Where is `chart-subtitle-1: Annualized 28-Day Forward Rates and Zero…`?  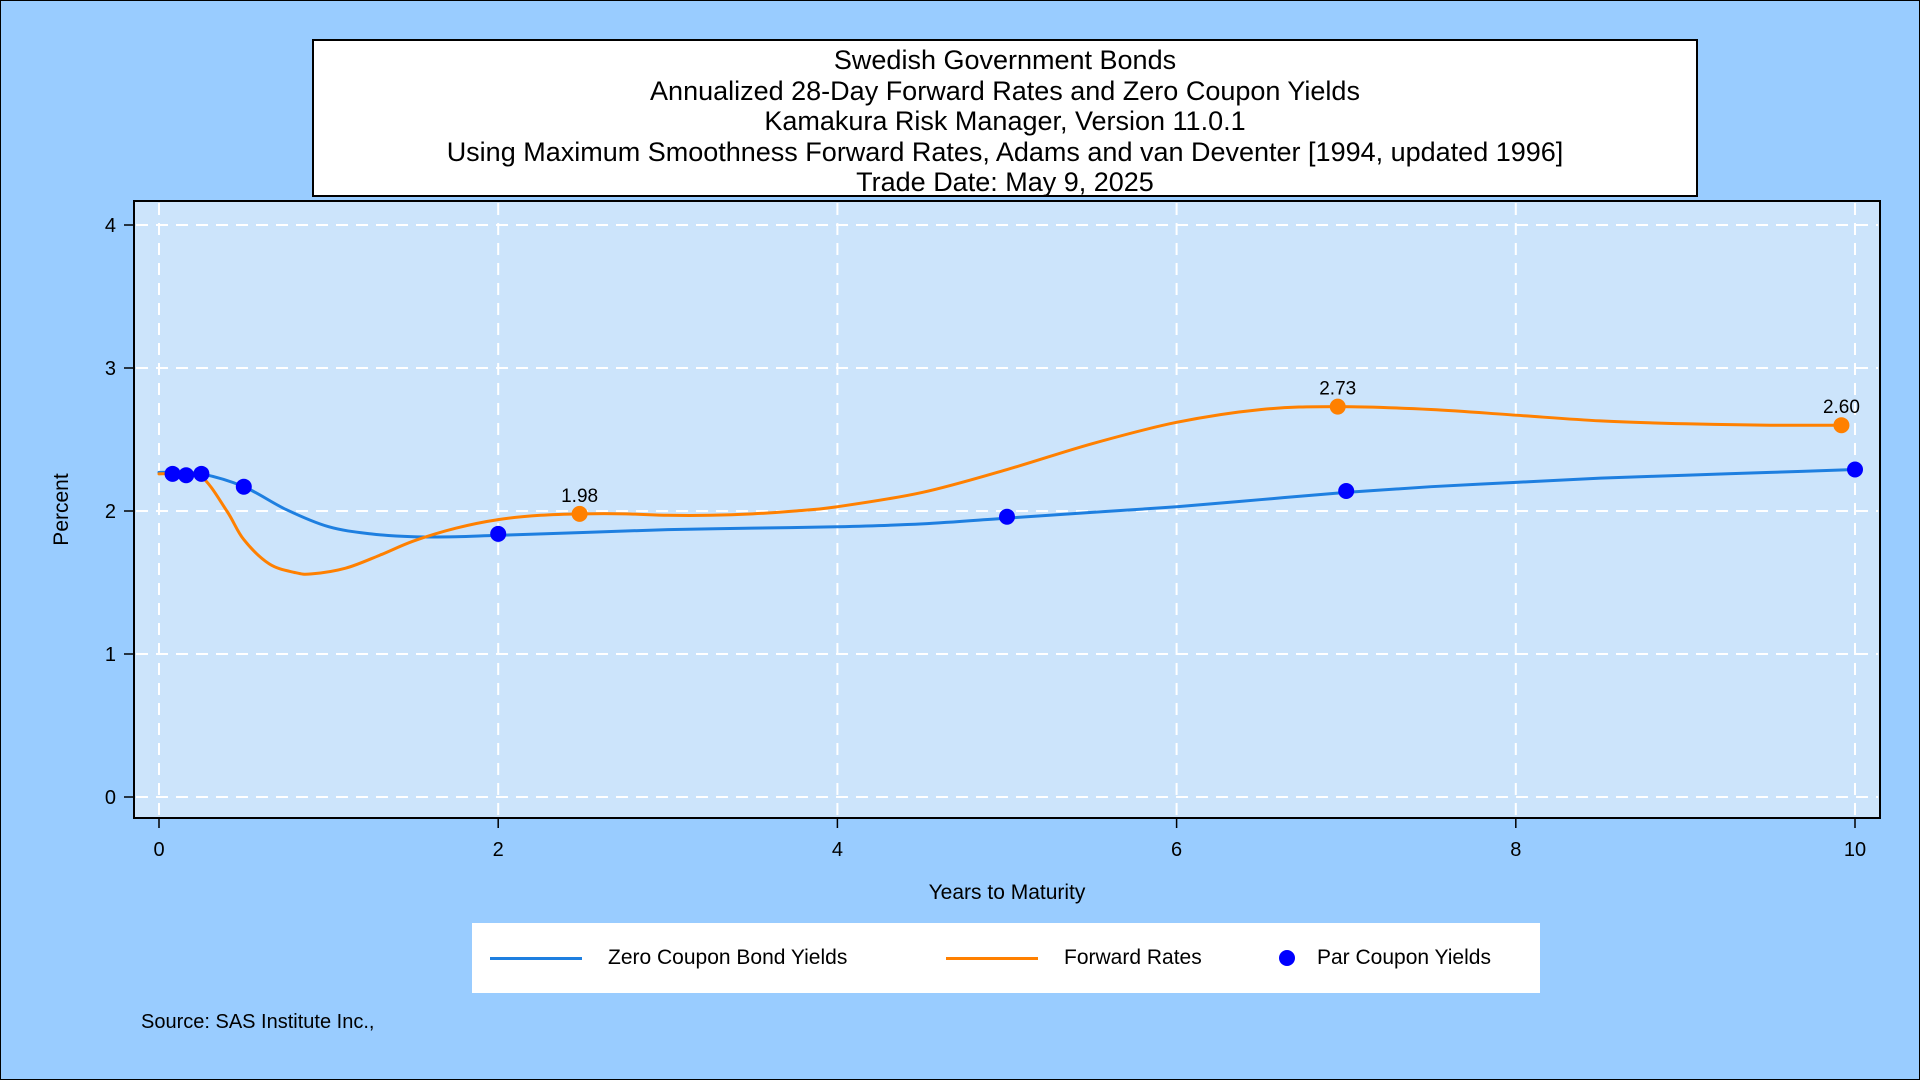
chart-subtitle-1: Annualized 28-Day Forward Rates and Zero… is located at coordinates (1005, 90).